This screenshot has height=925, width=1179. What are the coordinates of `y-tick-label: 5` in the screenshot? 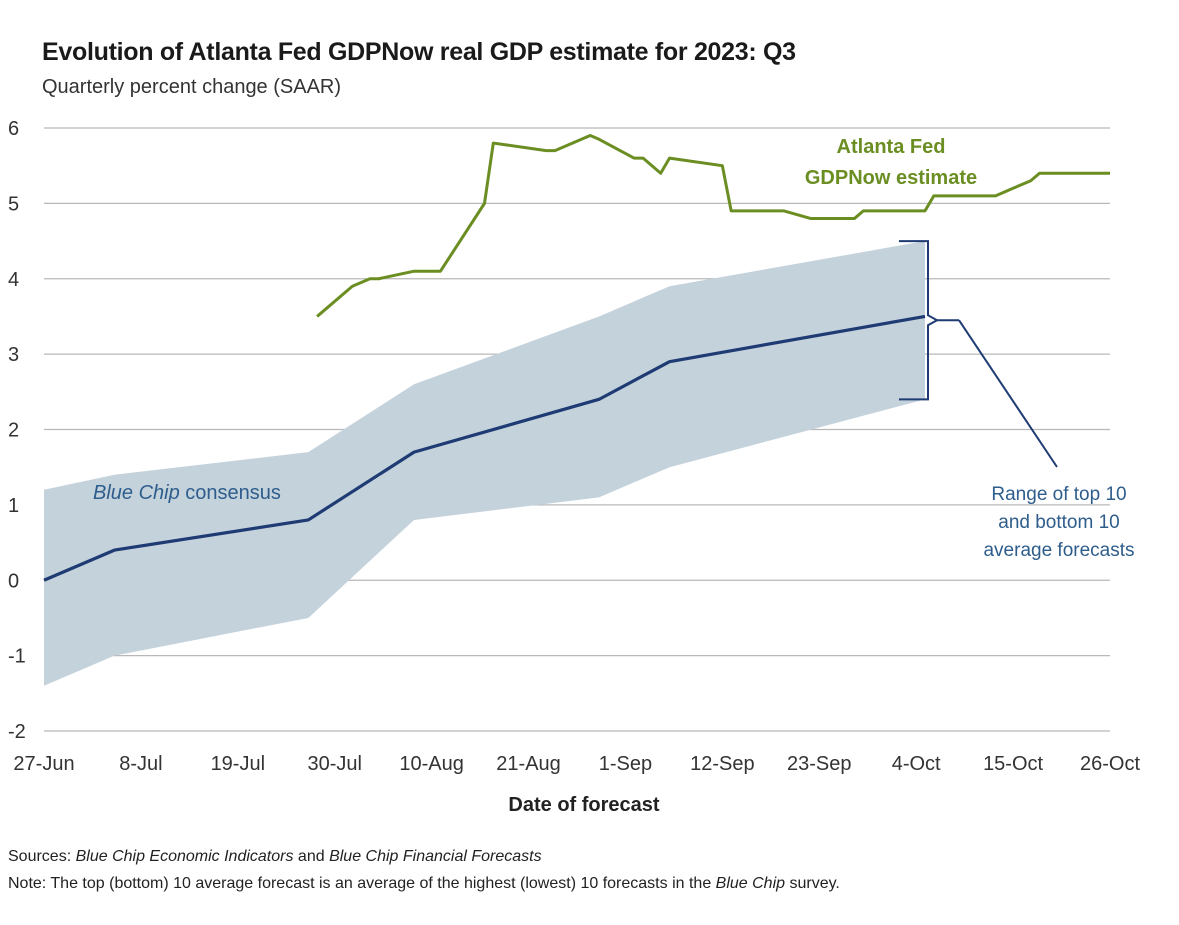 It's located at (13, 204).